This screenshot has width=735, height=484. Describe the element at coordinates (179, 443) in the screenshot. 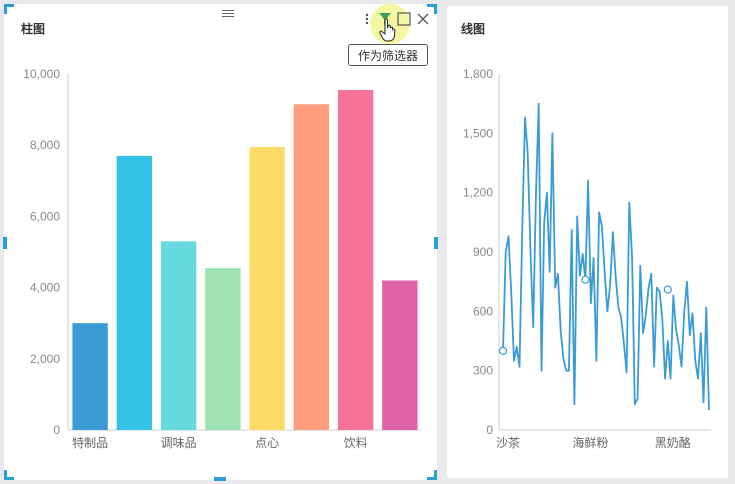

I see `x-tick-label: 调味品` at that location.